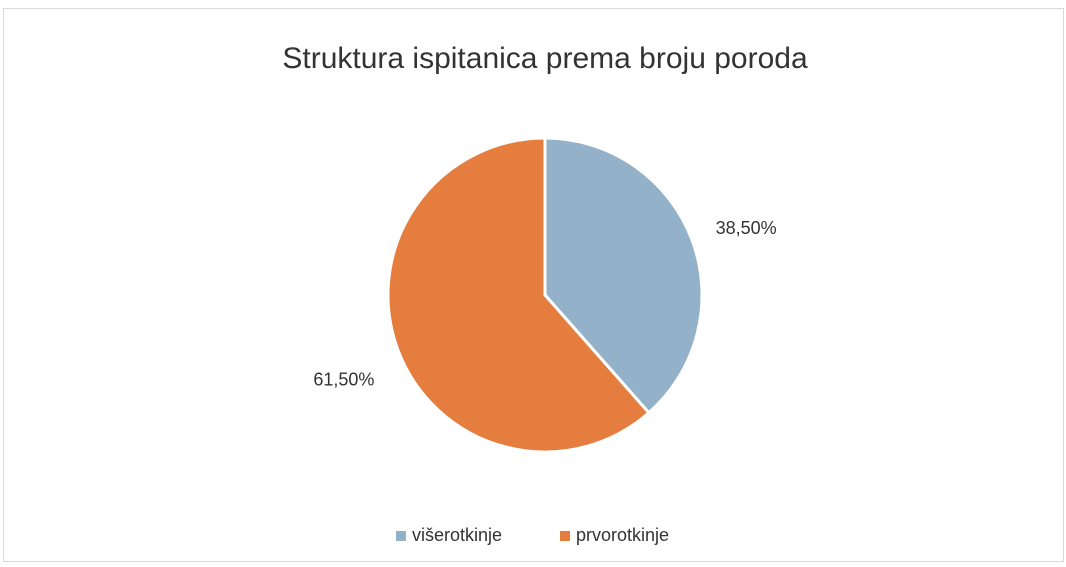 The height and width of the screenshot is (567, 1066). I want to click on chart-title: Struktura ispitanica prema broju poroda, so click(545, 58).